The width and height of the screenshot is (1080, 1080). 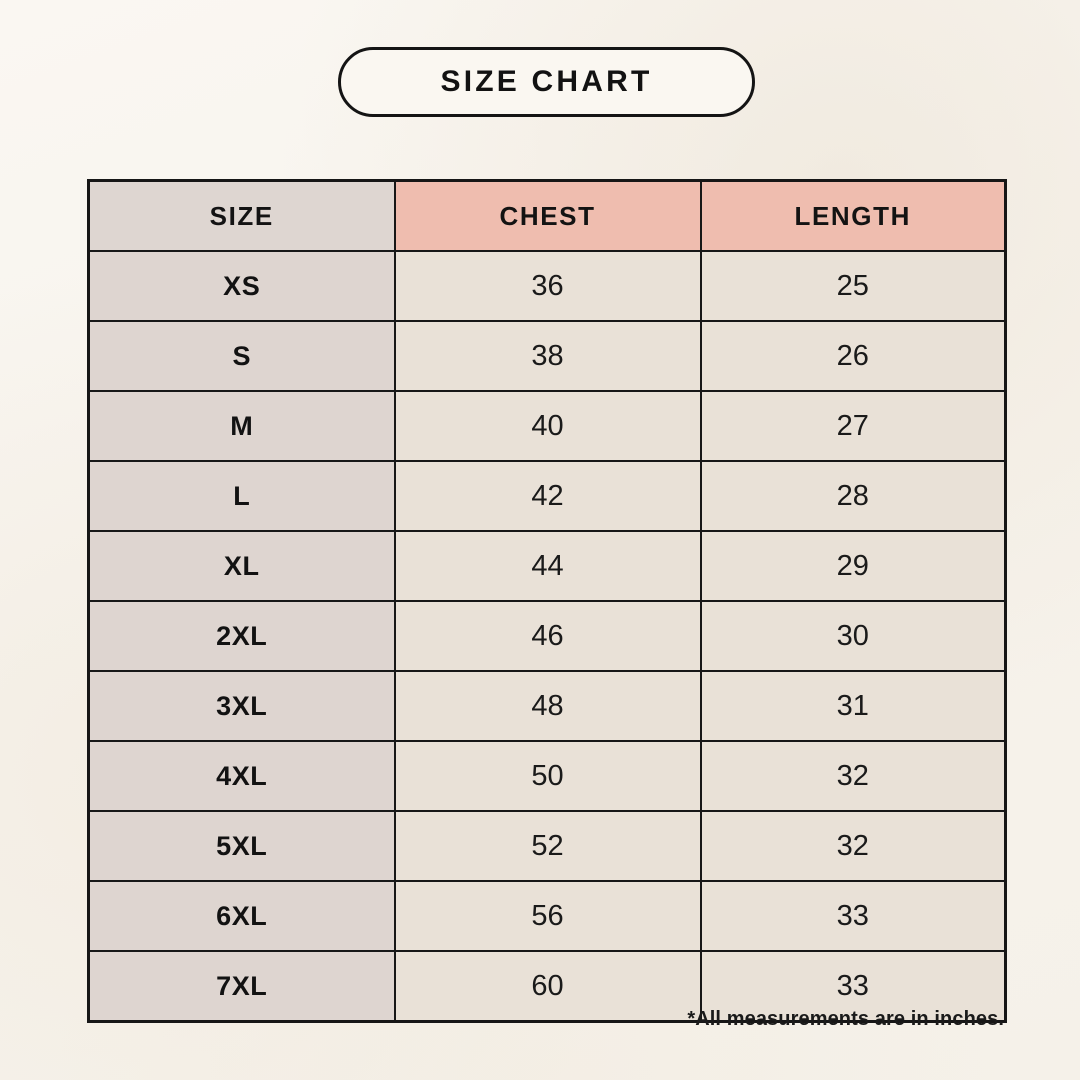 I want to click on cell-chest: 60, so click(x=547, y=986).